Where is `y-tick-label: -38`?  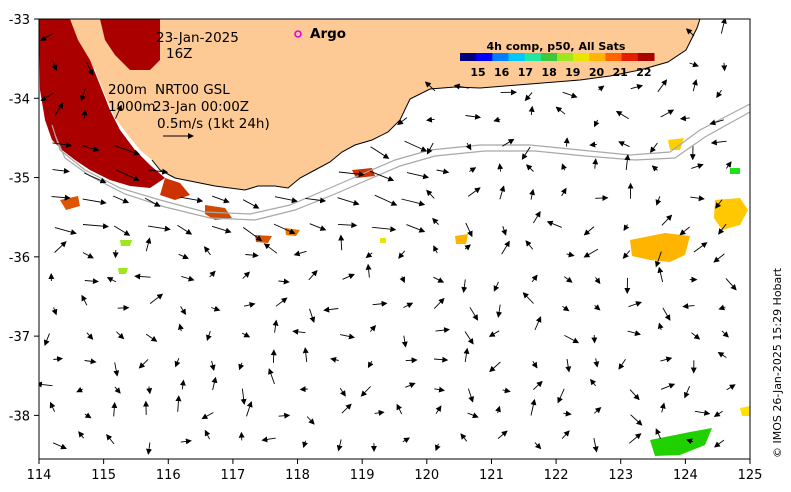 y-tick-label: -38 is located at coordinates (19, 416).